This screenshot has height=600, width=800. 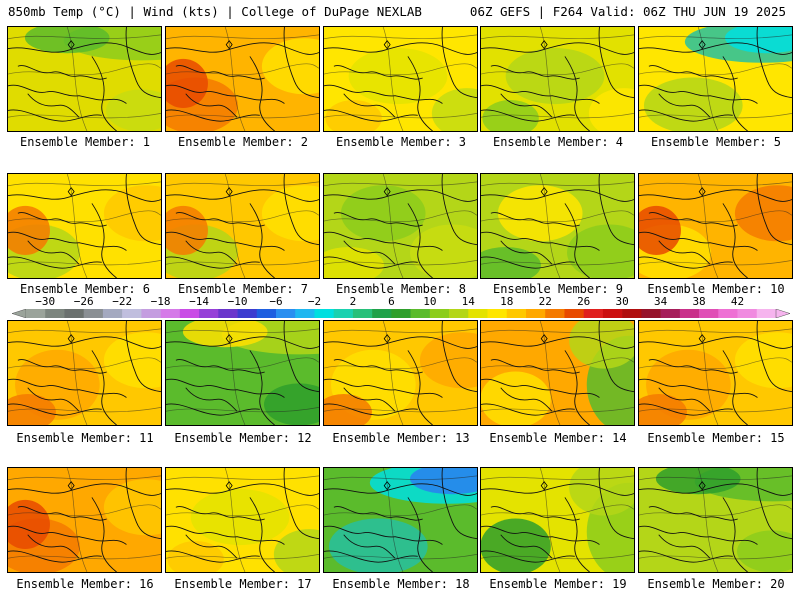 What do you see at coordinates (19, 313) in the screenshot?
I see `colorbar-left-arrow` at bounding box center [19, 313].